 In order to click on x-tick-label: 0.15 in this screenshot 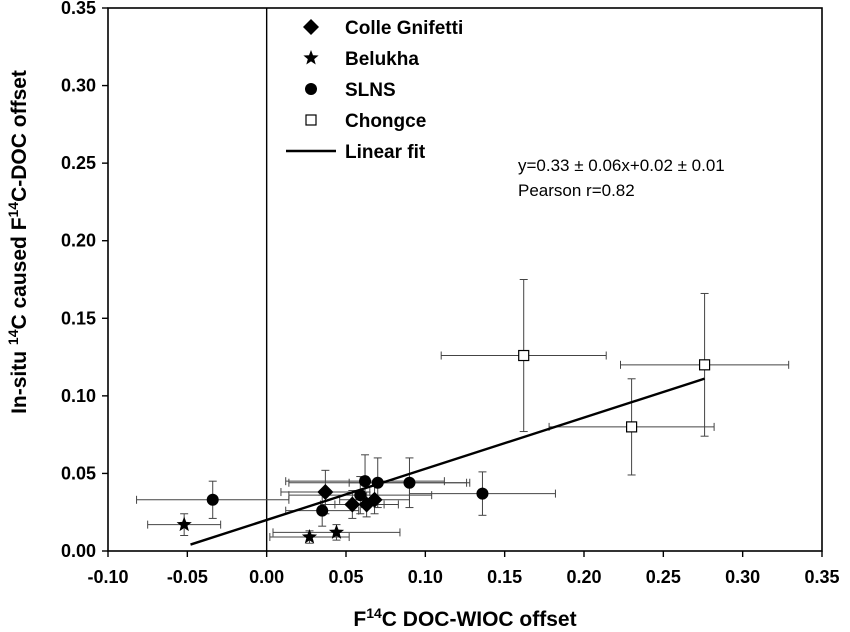, I will do `click(504, 577)`.